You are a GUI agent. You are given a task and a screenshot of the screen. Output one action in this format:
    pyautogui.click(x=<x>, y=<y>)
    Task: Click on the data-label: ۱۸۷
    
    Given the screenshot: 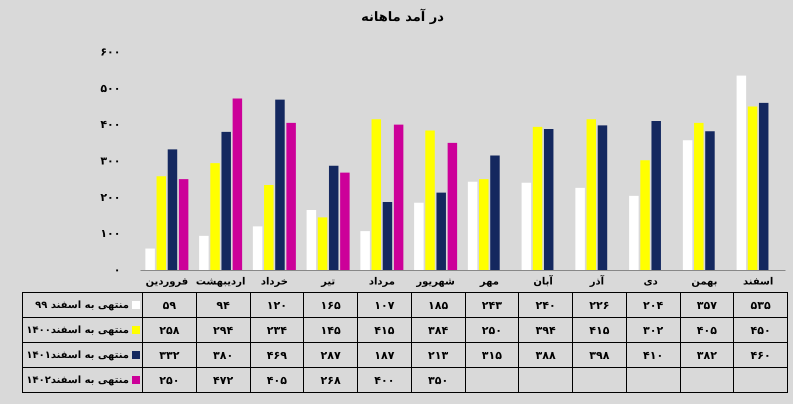 What is the action you would take?
    pyautogui.click(x=385, y=355)
    